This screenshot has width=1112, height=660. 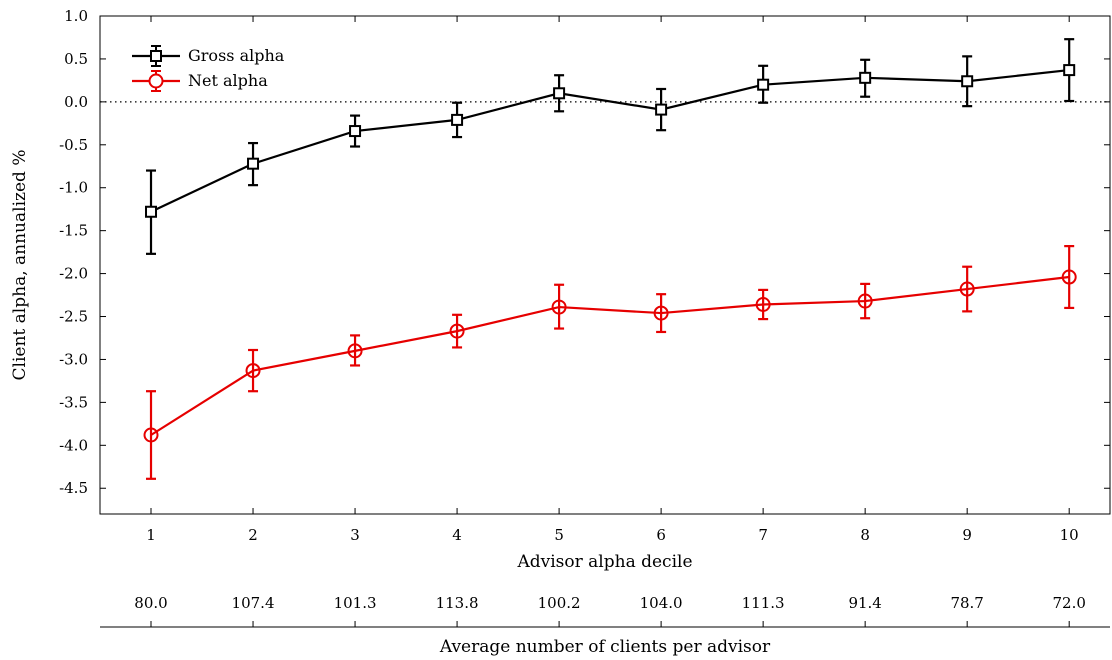 What do you see at coordinates (661, 535) in the screenshot?
I see `x-tick-label: 6` at bounding box center [661, 535].